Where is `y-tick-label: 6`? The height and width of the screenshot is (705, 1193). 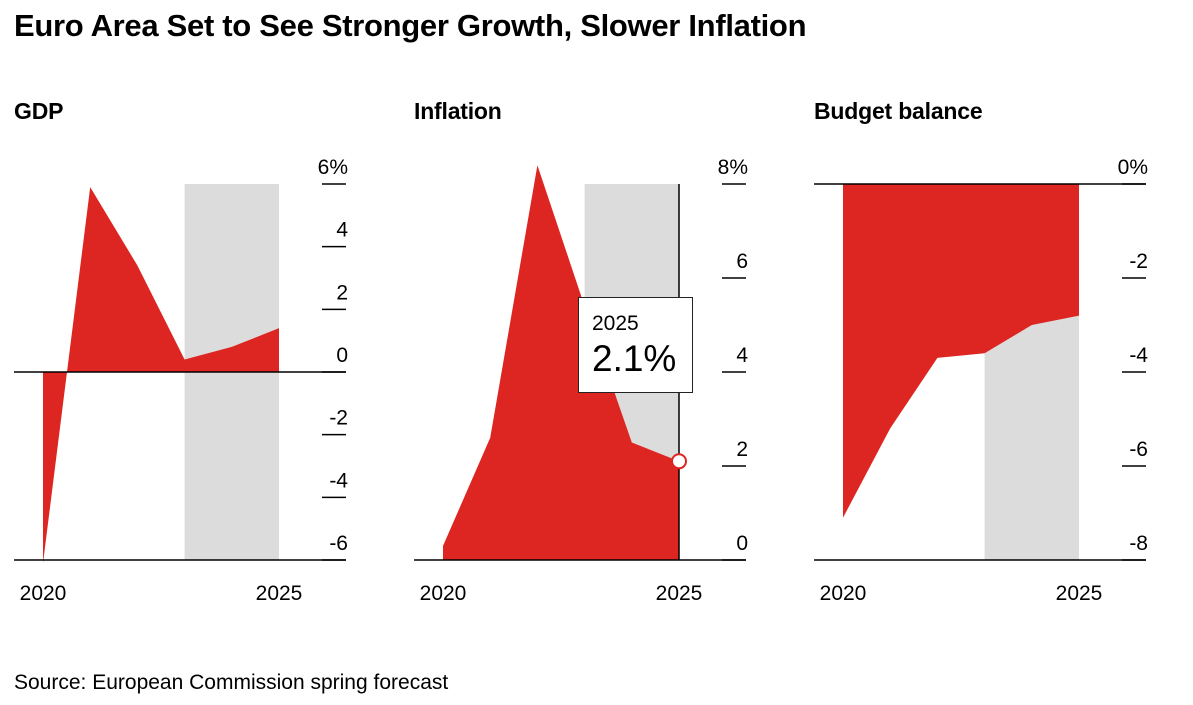 y-tick-label: 6 is located at coordinates (742, 261).